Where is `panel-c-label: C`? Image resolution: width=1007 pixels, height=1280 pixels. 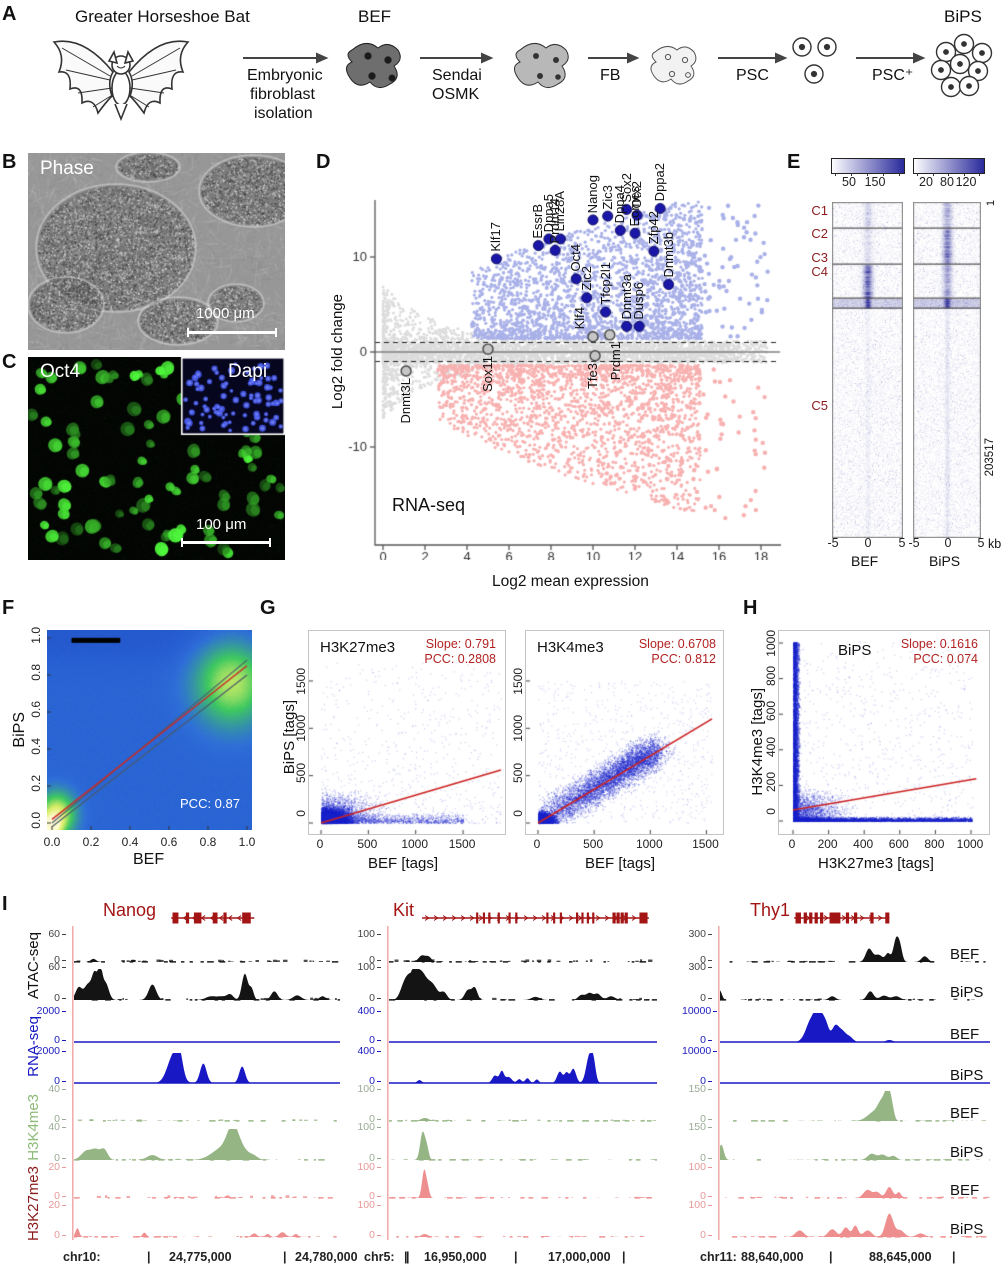
panel-c-label: C is located at coordinates (9, 362).